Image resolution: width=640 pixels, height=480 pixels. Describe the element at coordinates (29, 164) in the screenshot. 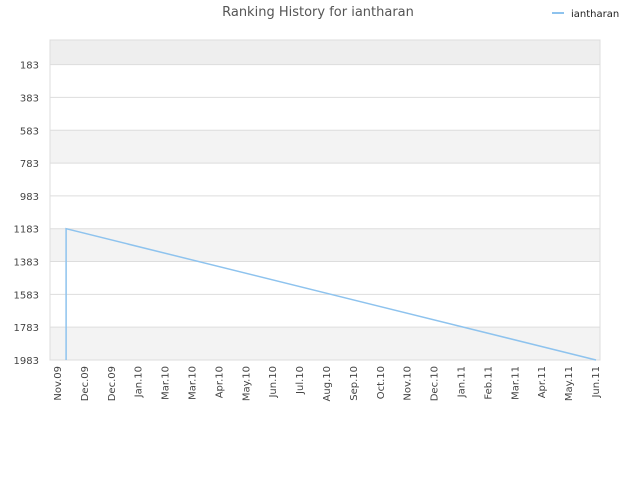

I see `y-tick-label: 783` at that location.